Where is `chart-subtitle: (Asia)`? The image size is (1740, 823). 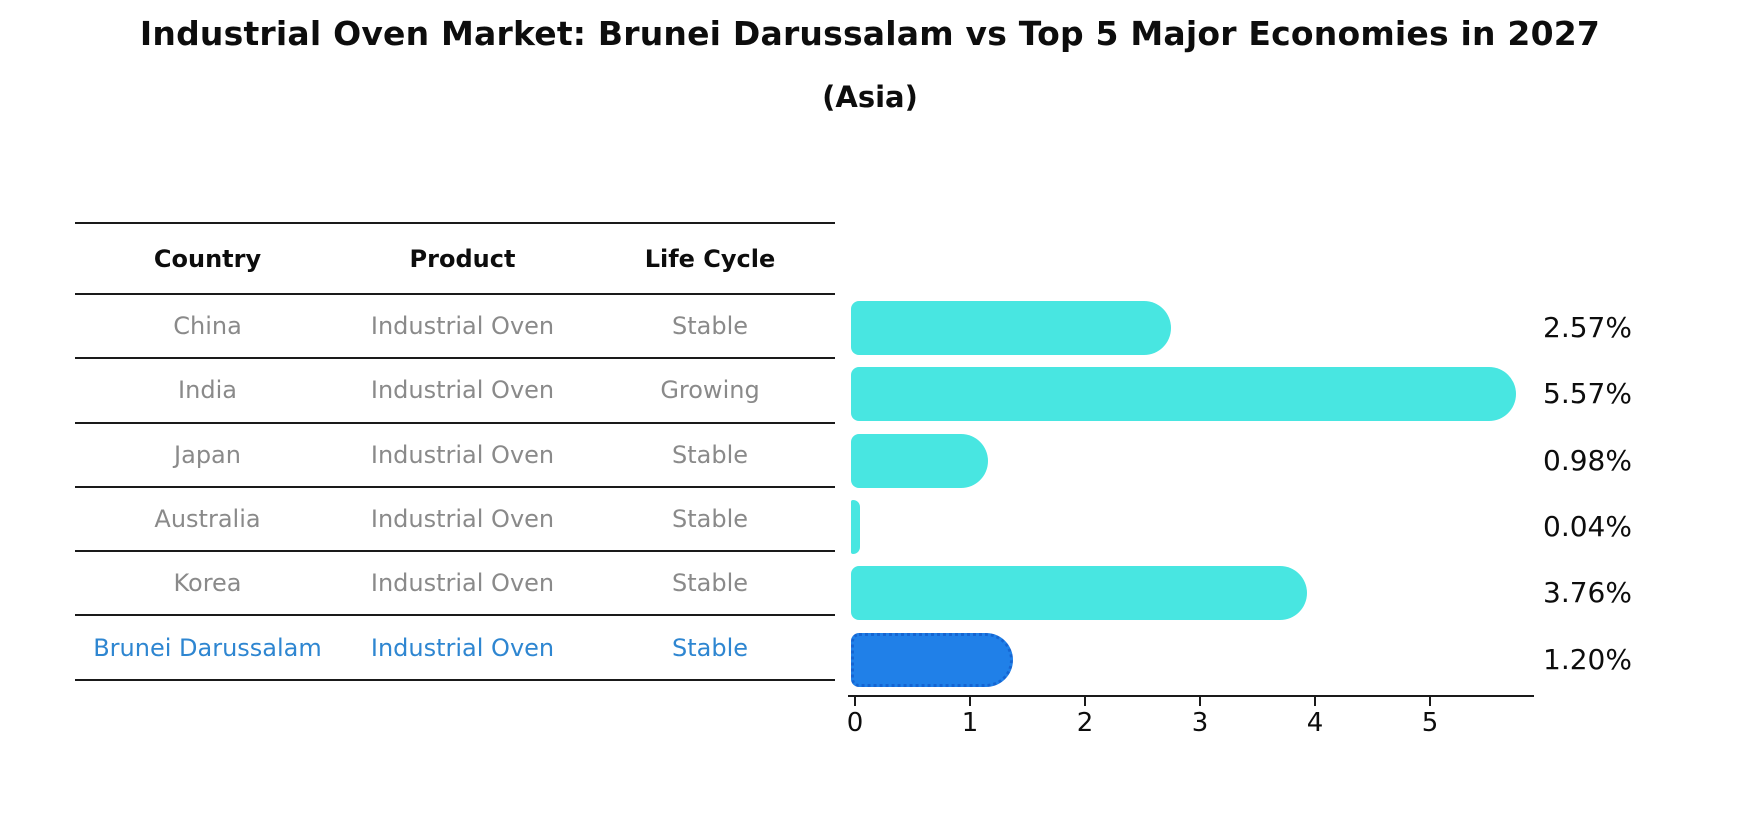
chart-subtitle: (Asia) is located at coordinates (870, 97).